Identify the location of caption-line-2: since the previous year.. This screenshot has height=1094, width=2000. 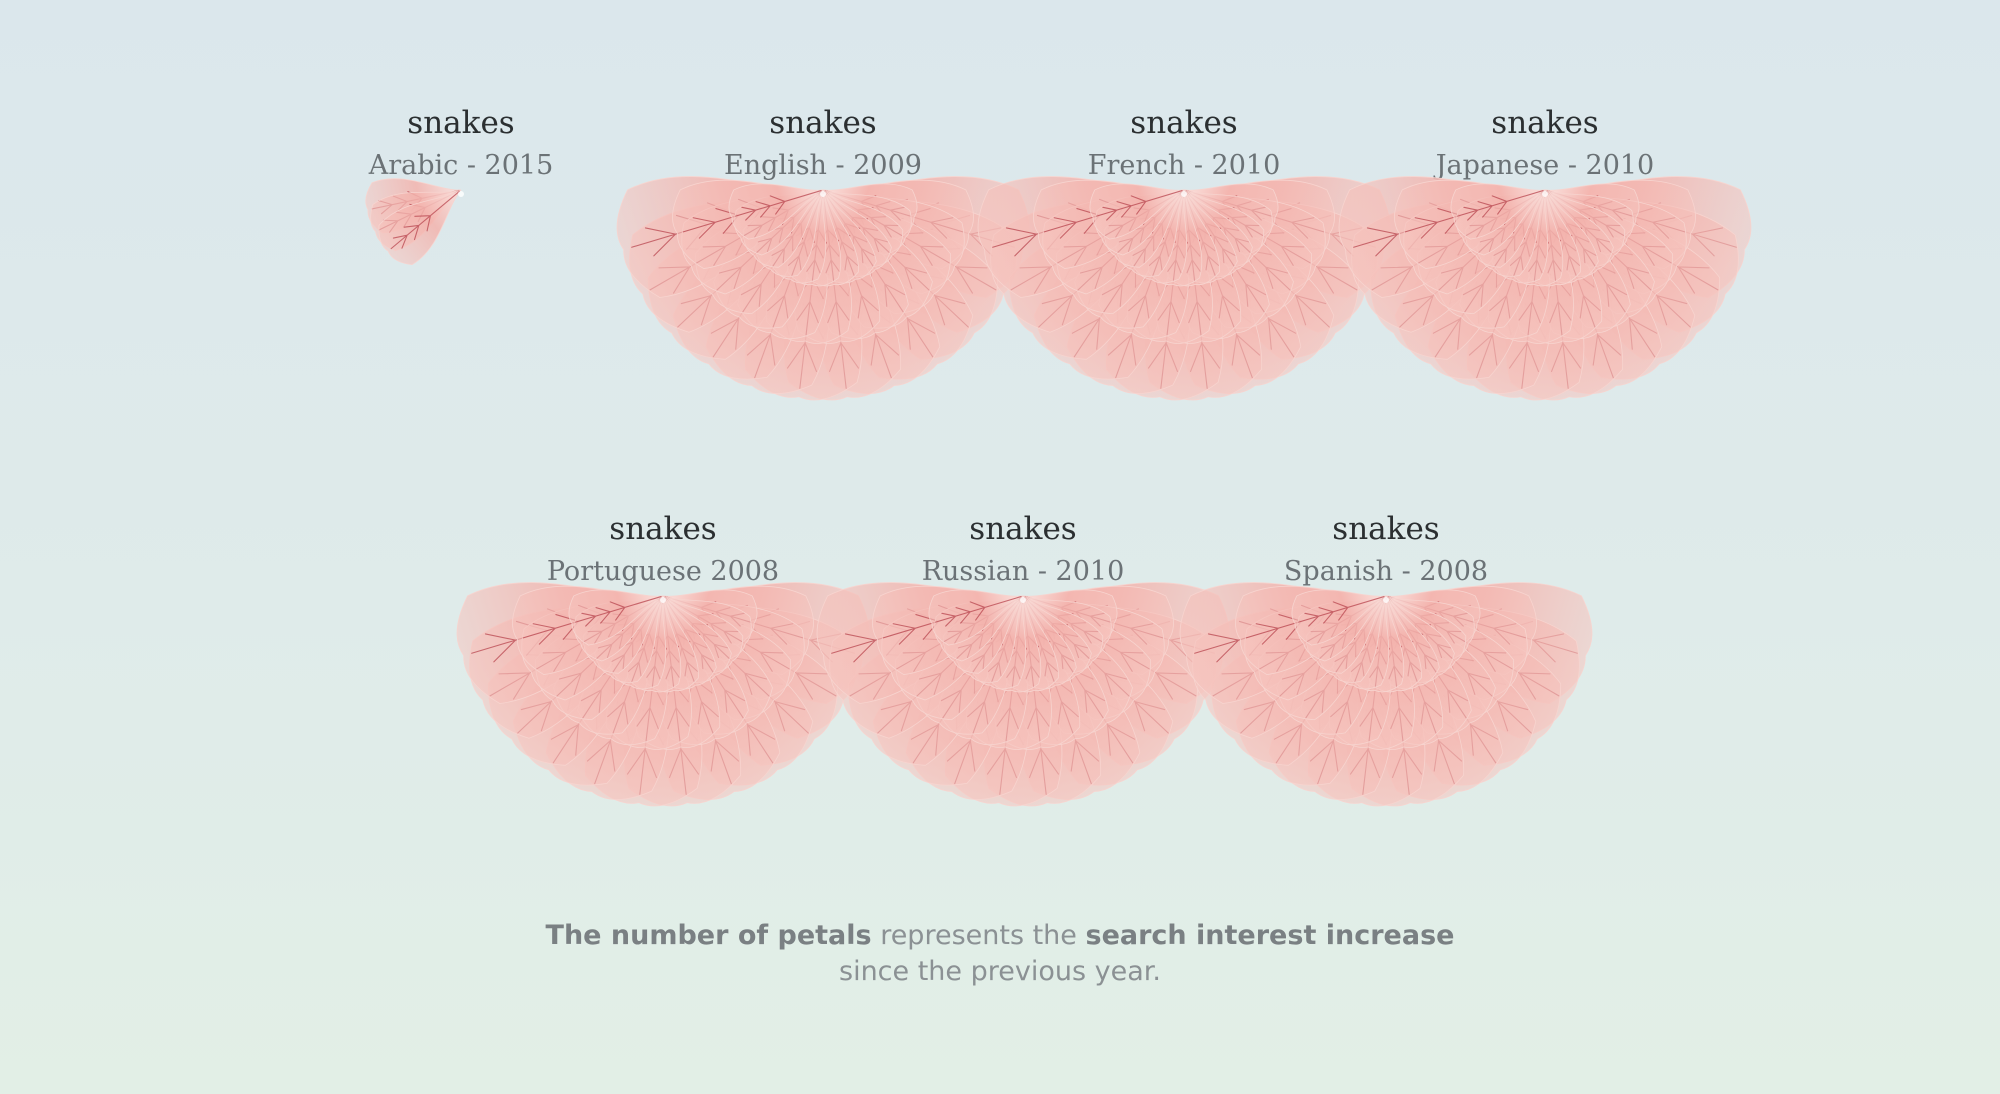
(1000, 971).